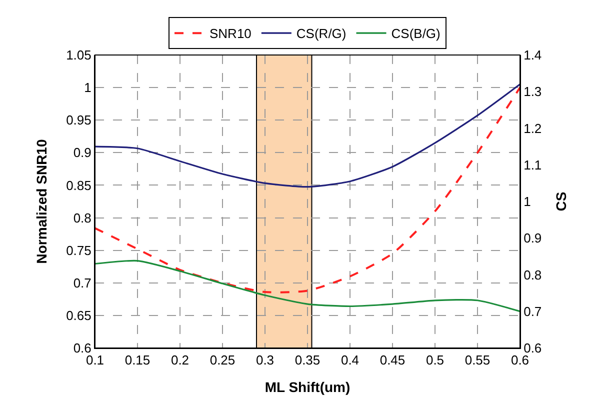 This screenshot has width=615, height=418. Describe the element at coordinates (527, 202) in the screenshot. I see `y2-tick-label: 1` at that location.